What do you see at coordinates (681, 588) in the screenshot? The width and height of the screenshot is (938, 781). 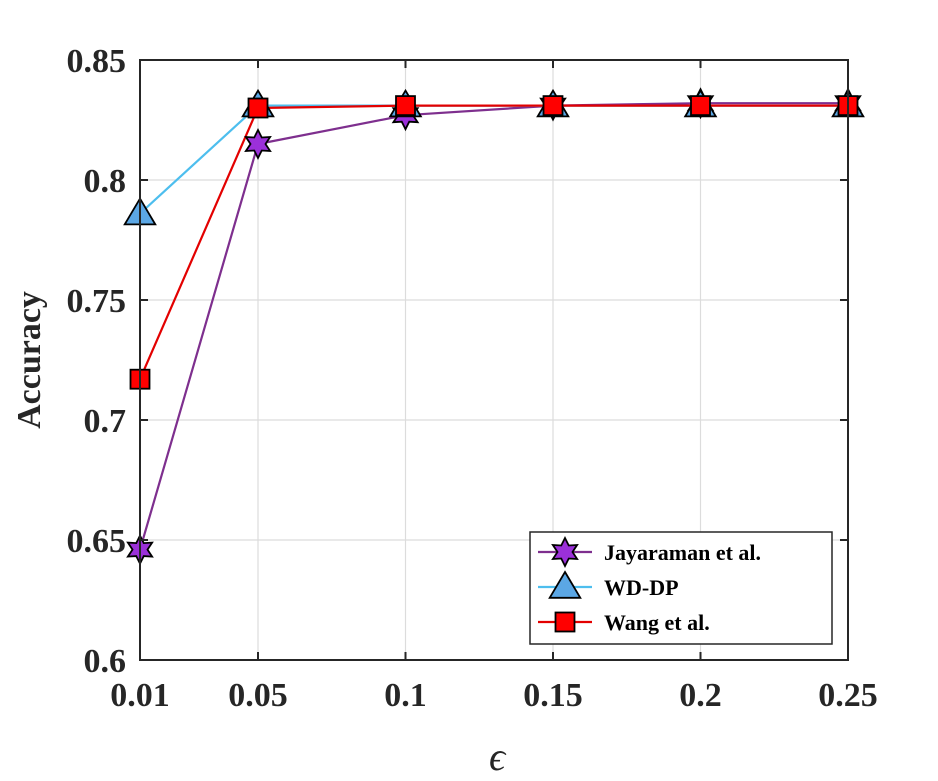 I see `legend: Jayaraman et al. WD-DP Wang et al.` at bounding box center [681, 588].